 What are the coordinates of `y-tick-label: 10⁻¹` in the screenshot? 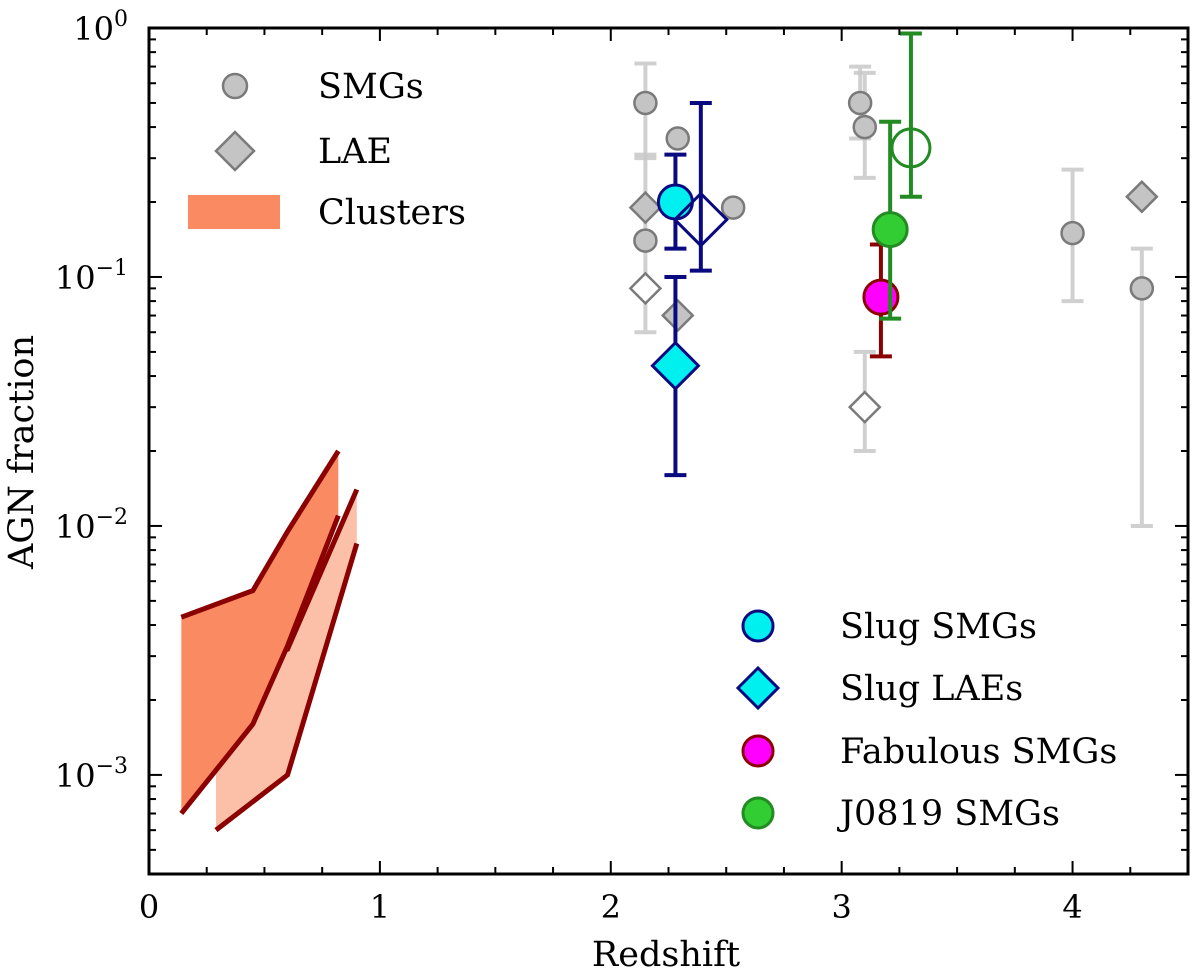 It's located at (91, 276).